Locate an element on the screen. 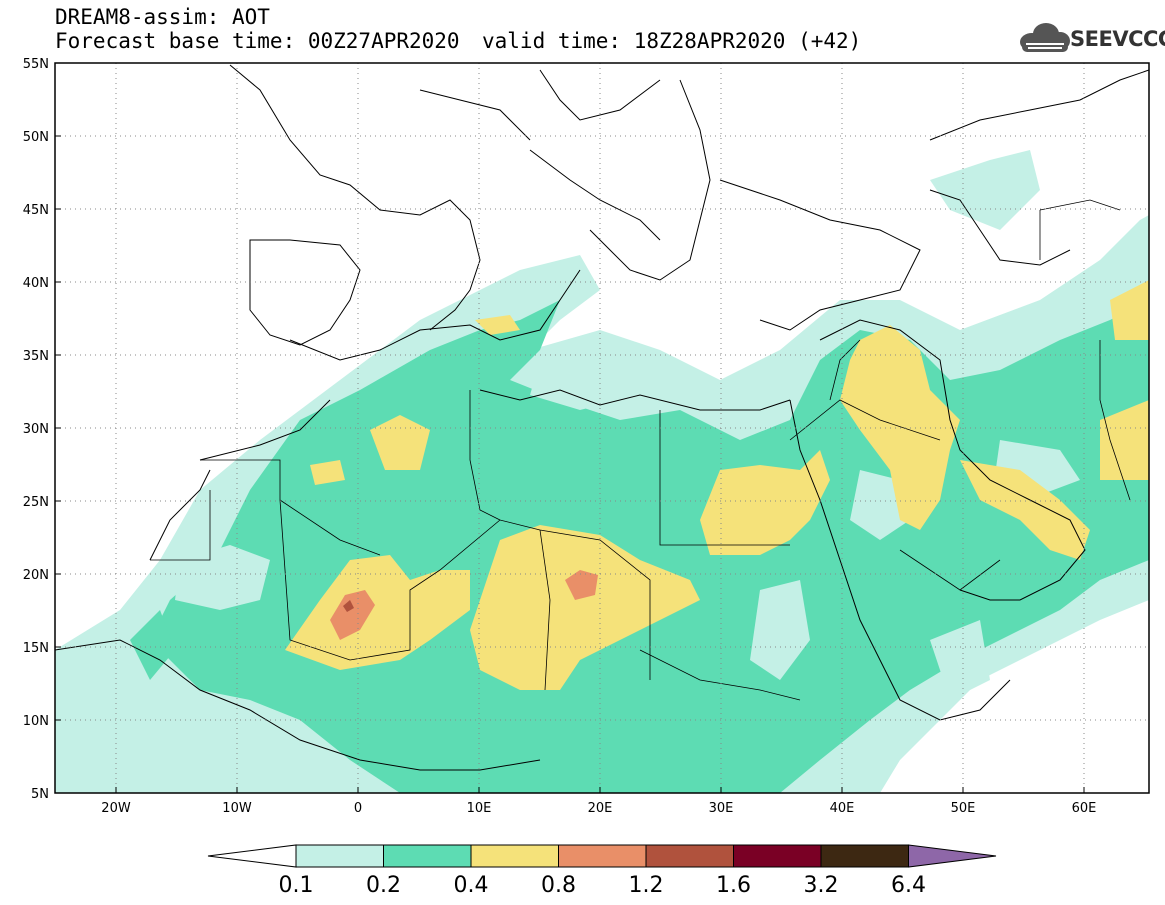 The image size is (1165, 905). lat-label: 45N is located at coordinates (36, 210).